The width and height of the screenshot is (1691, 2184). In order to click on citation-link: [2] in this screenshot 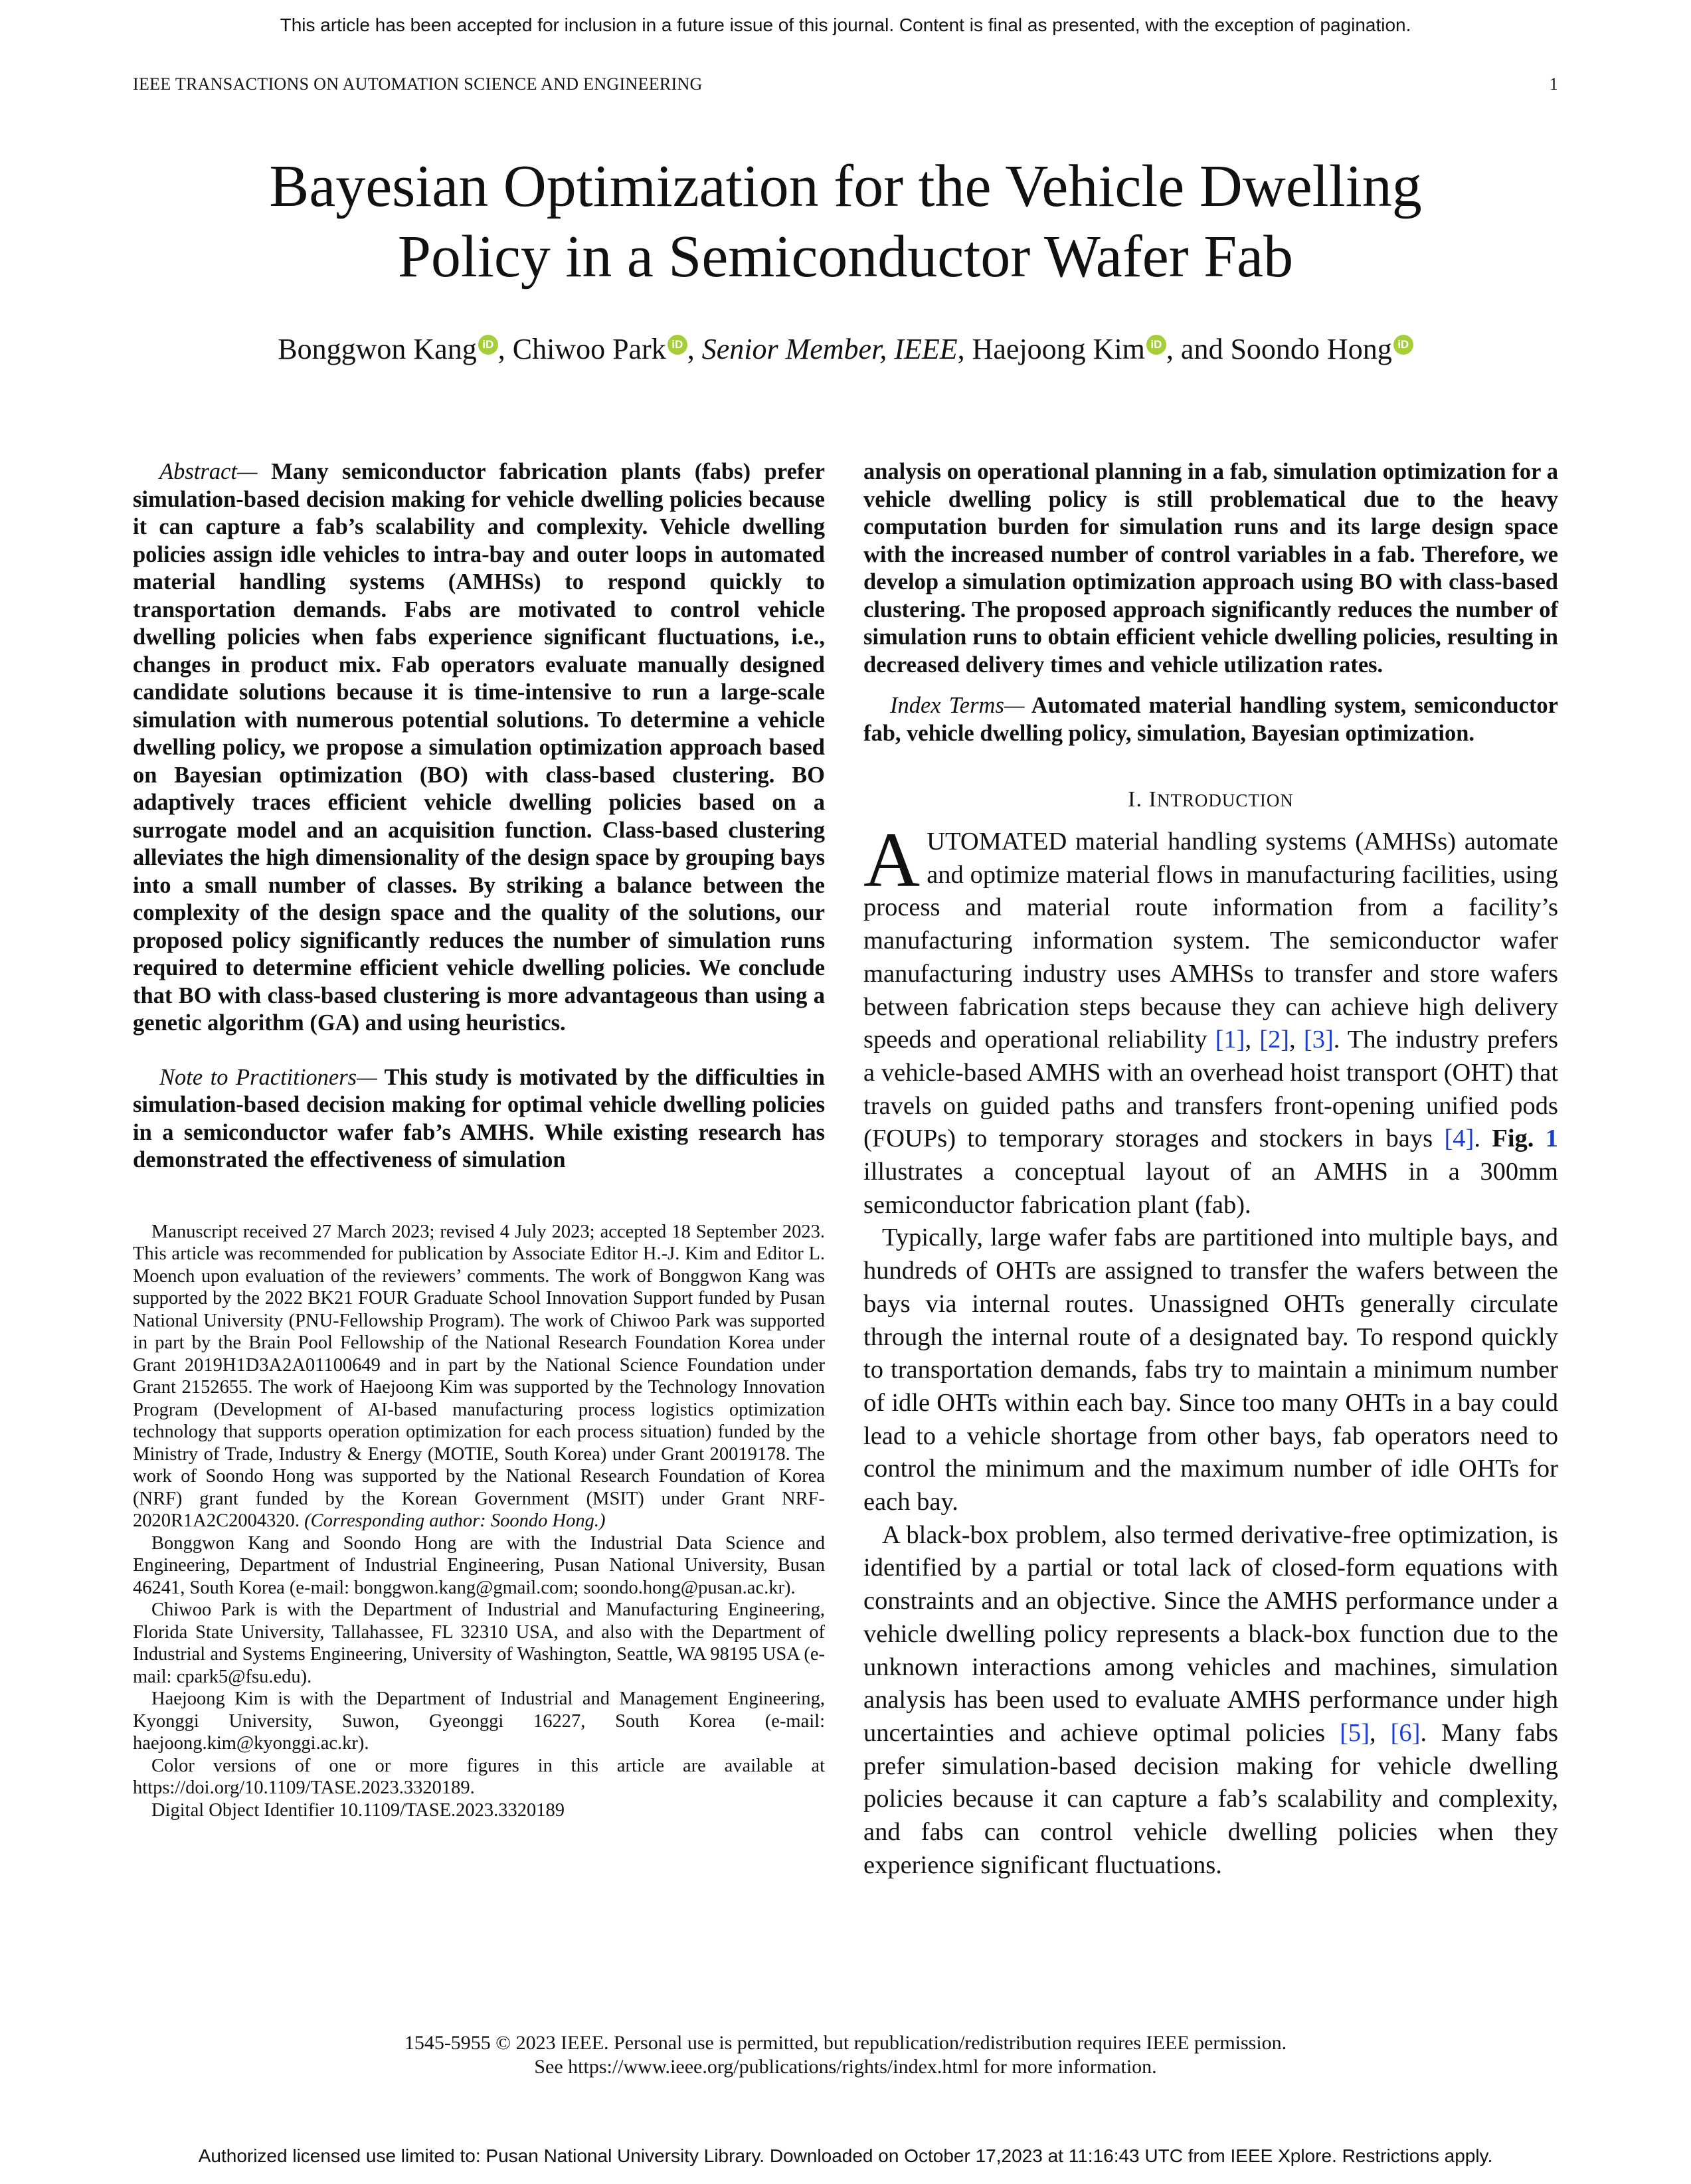, I will do `click(1274, 1040)`.